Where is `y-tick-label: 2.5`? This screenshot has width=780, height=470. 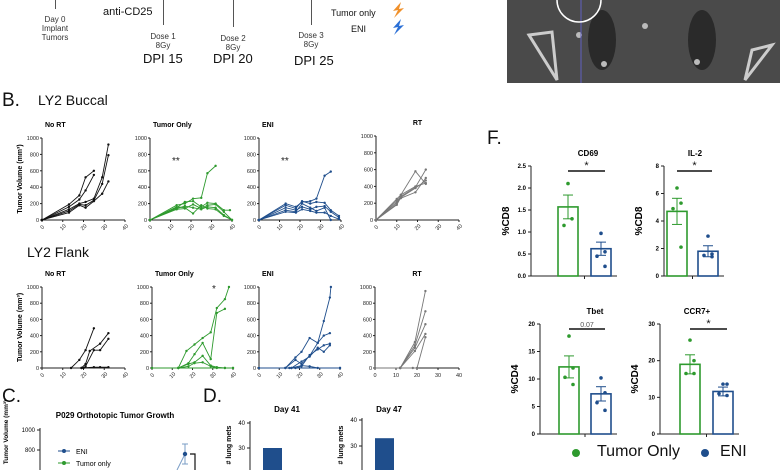
y-tick-label: 2.5 is located at coordinates (522, 167).